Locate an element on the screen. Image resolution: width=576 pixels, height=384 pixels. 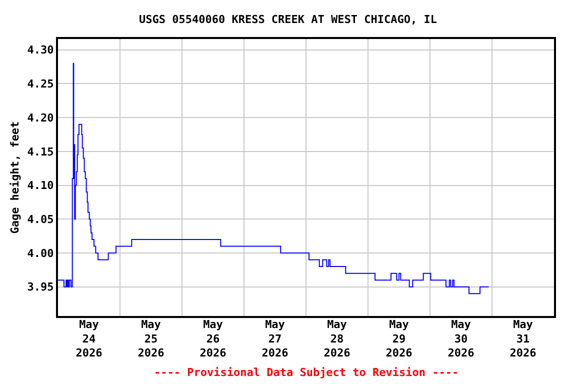
y-tick-label: 4.10 is located at coordinates (40, 185).